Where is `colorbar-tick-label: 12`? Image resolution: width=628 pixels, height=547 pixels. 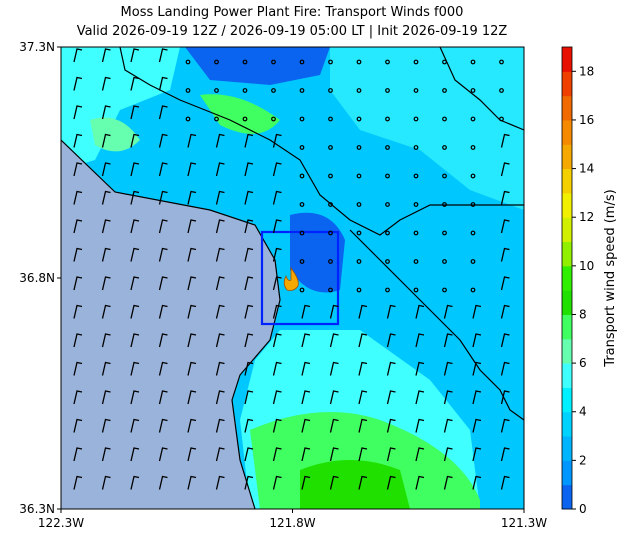 colorbar-tick-label: 12 is located at coordinates (586, 217).